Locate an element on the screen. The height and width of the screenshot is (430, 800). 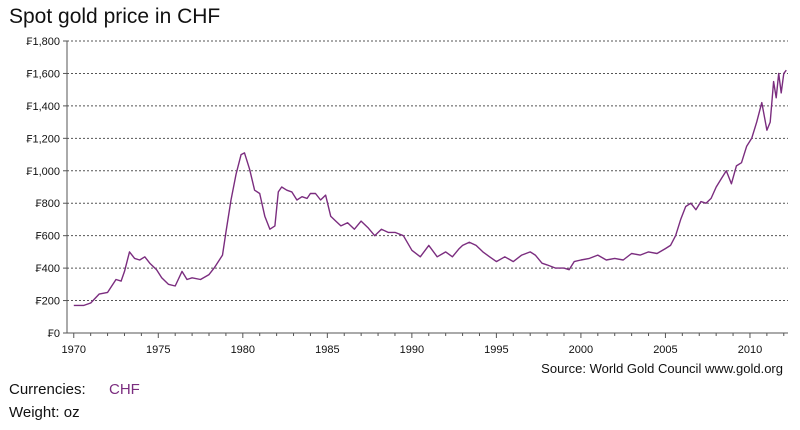
y-tick-label: ₣600 is located at coordinates (48, 237).